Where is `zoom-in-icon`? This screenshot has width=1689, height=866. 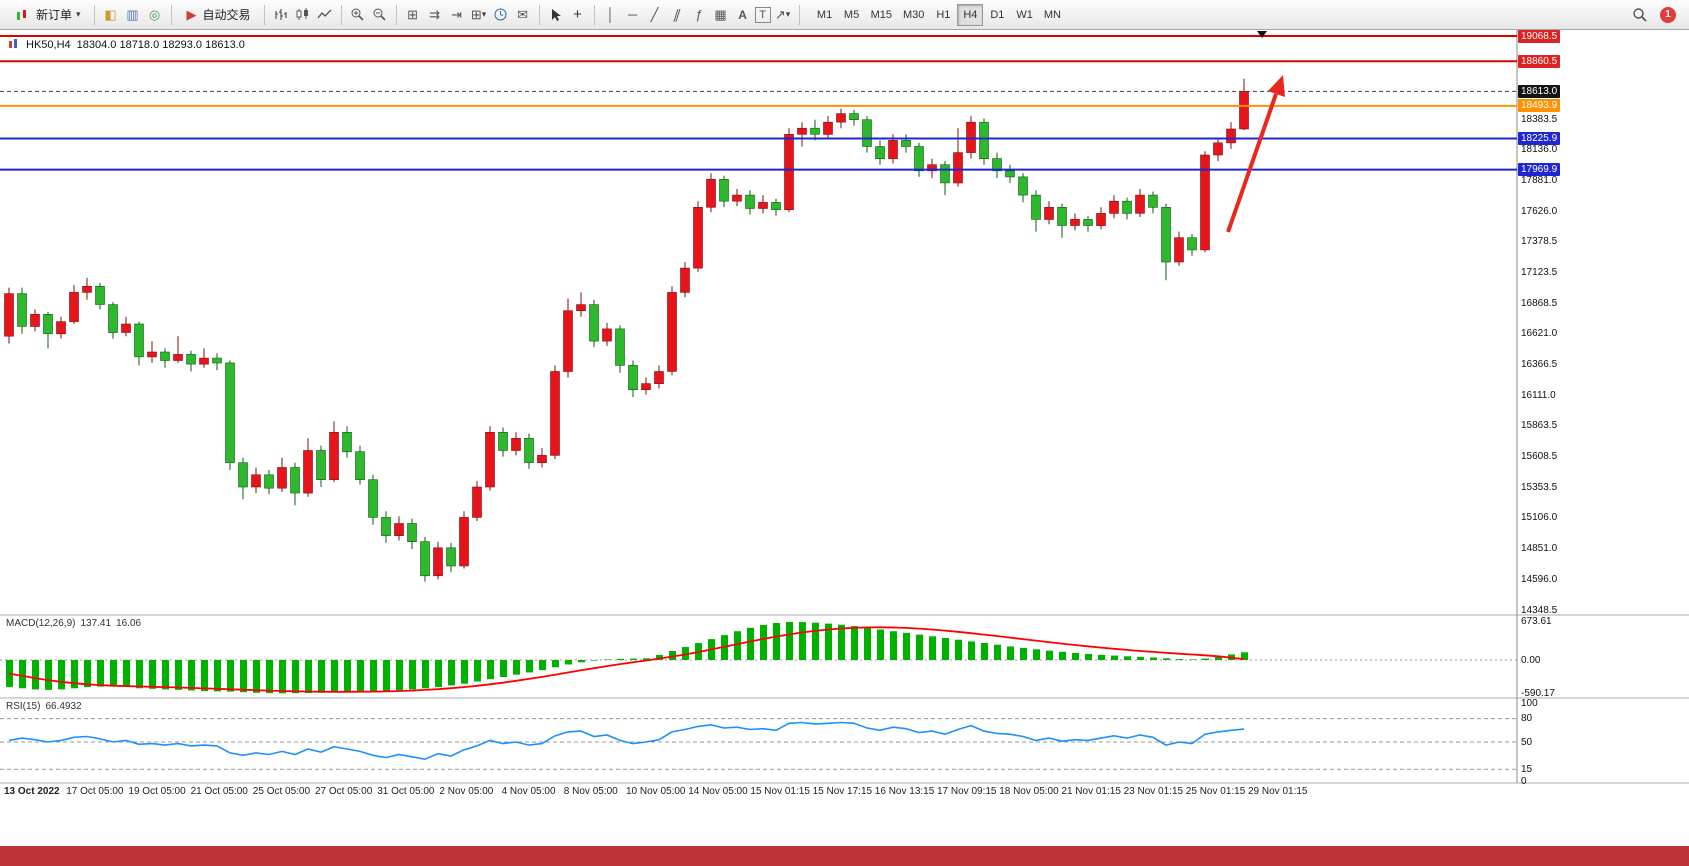 zoom-in-icon is located at coordinates (358, 15).